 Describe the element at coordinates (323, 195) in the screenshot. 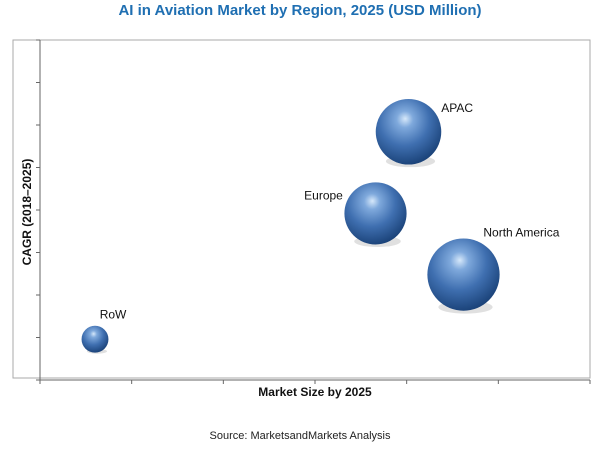

I see `bubble-label-europe: Europe` at that location.